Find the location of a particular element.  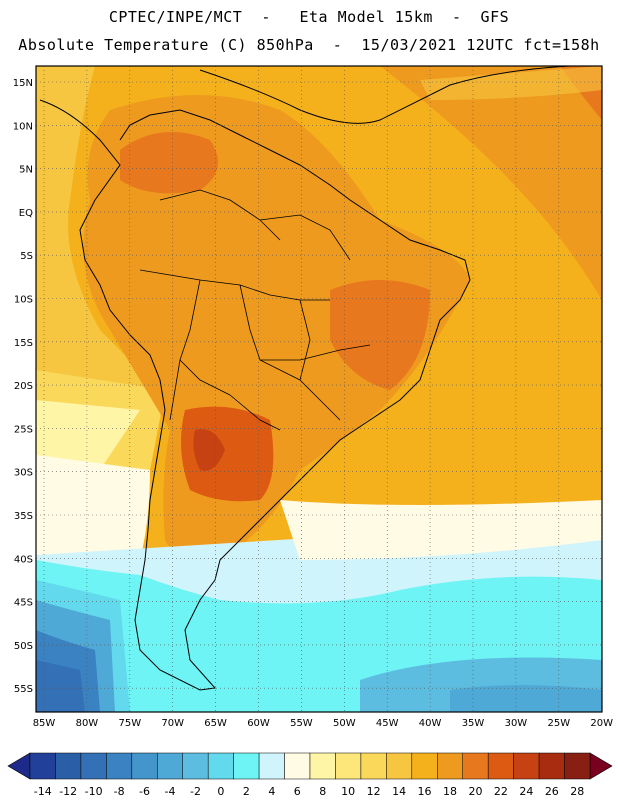

latitude-label: 45S is located at coordinates (23, 603).